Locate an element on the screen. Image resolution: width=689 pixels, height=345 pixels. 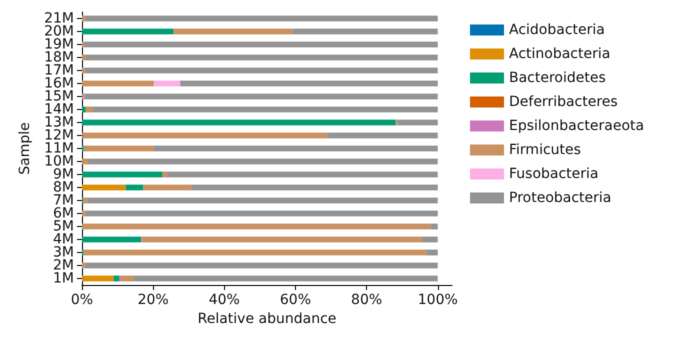
x-tick-label: 100% is located at coordinates (438, 300).